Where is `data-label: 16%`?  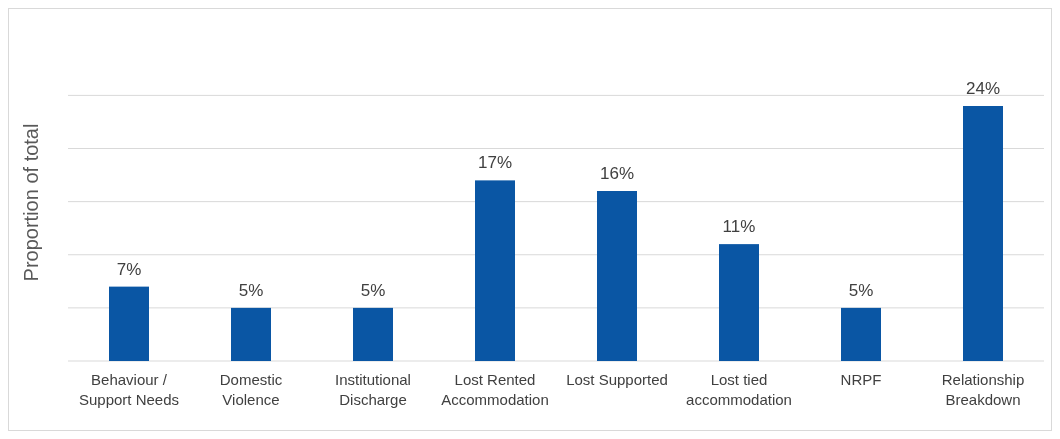 data-label: 16% is located at coordinates (617, 173).